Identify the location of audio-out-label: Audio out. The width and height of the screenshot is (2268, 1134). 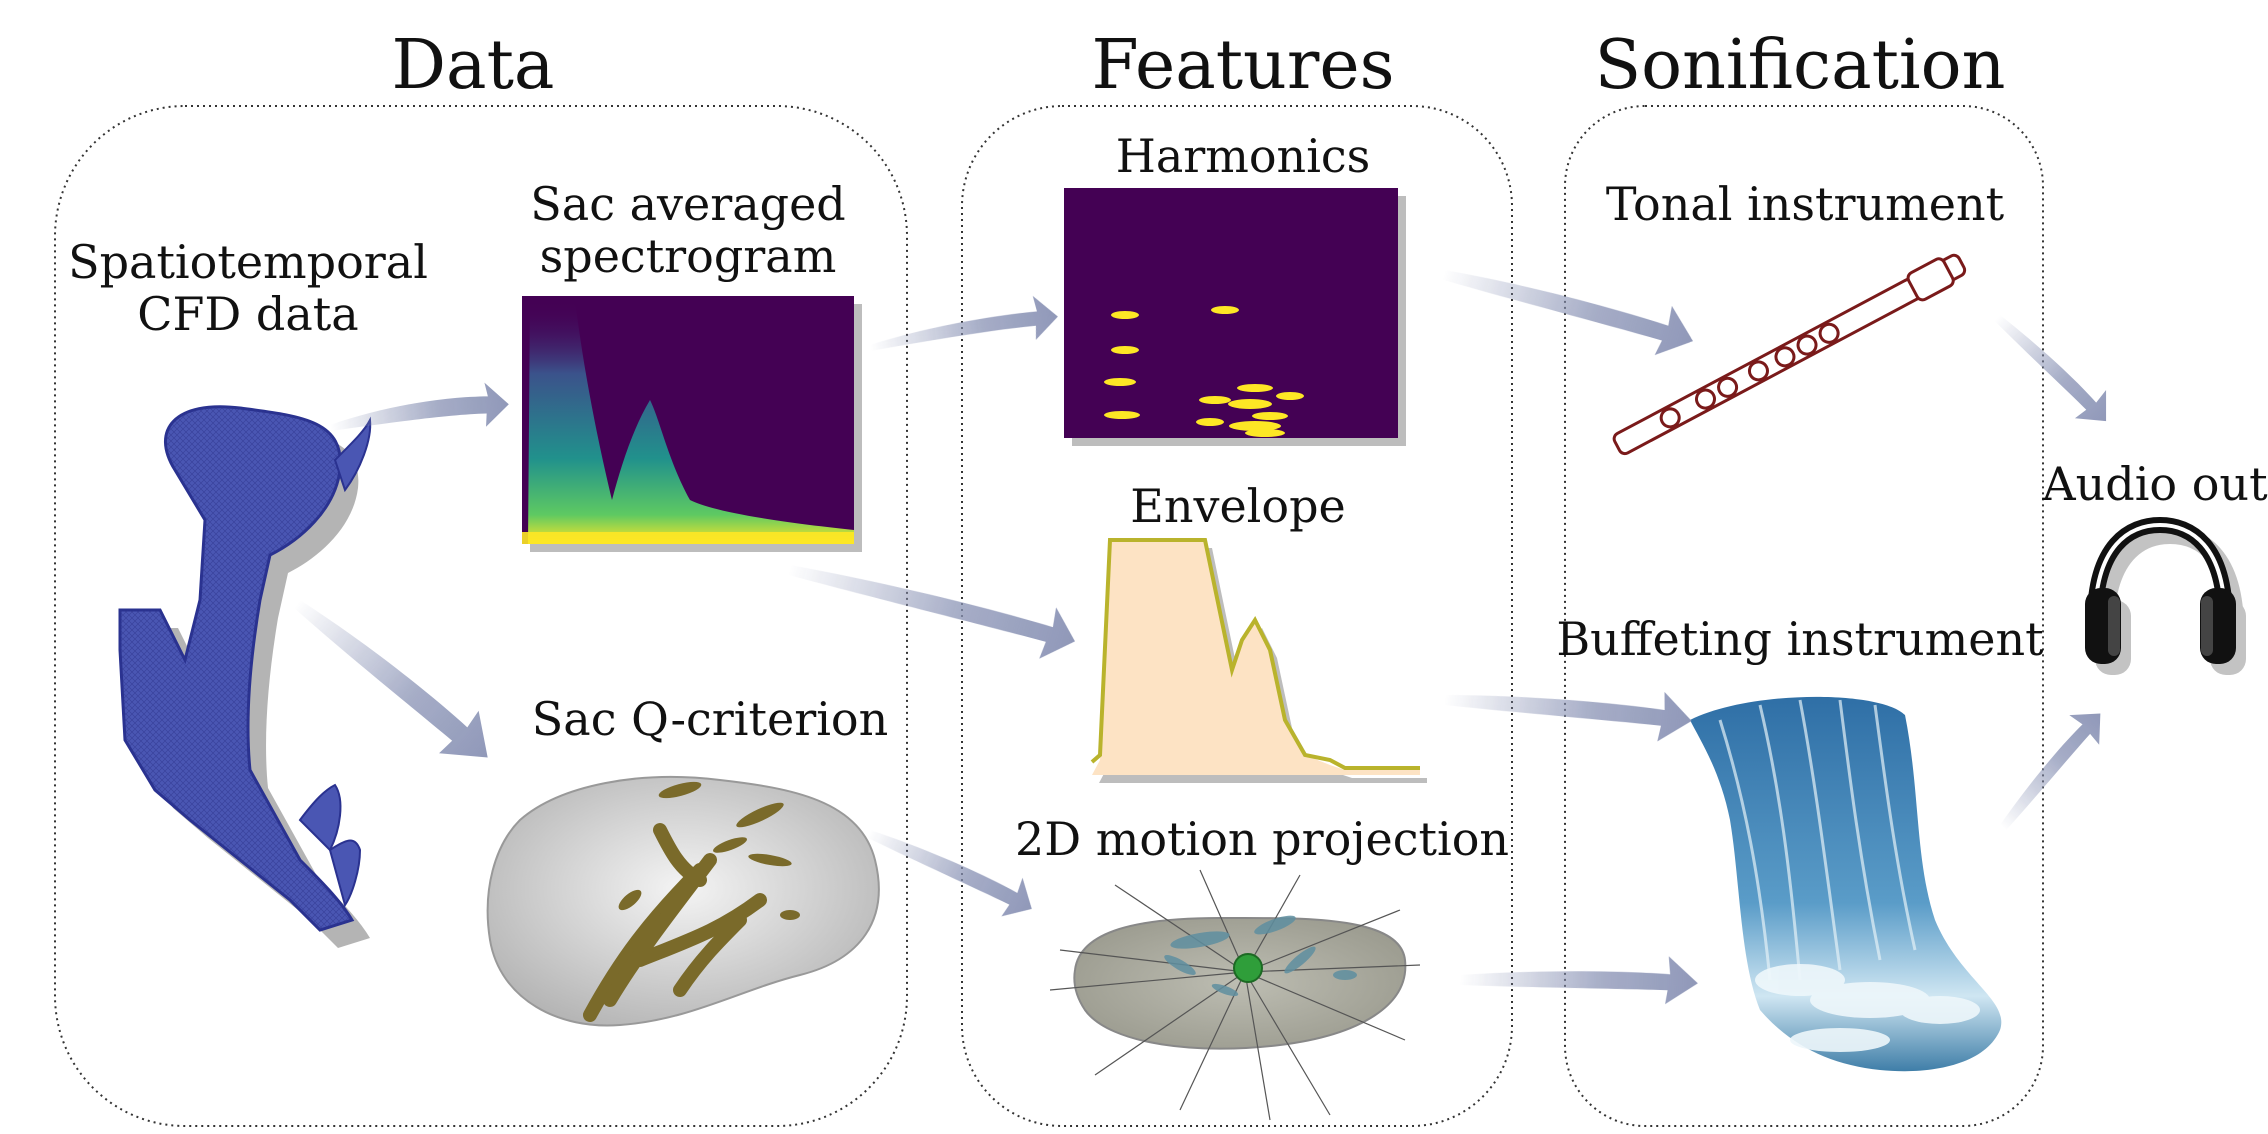
(2154, 484).